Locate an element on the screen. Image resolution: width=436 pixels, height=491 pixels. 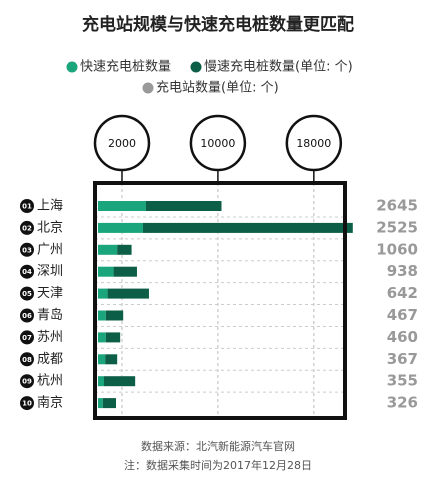
category-label: 广州 is located at coordinates (50, 249).